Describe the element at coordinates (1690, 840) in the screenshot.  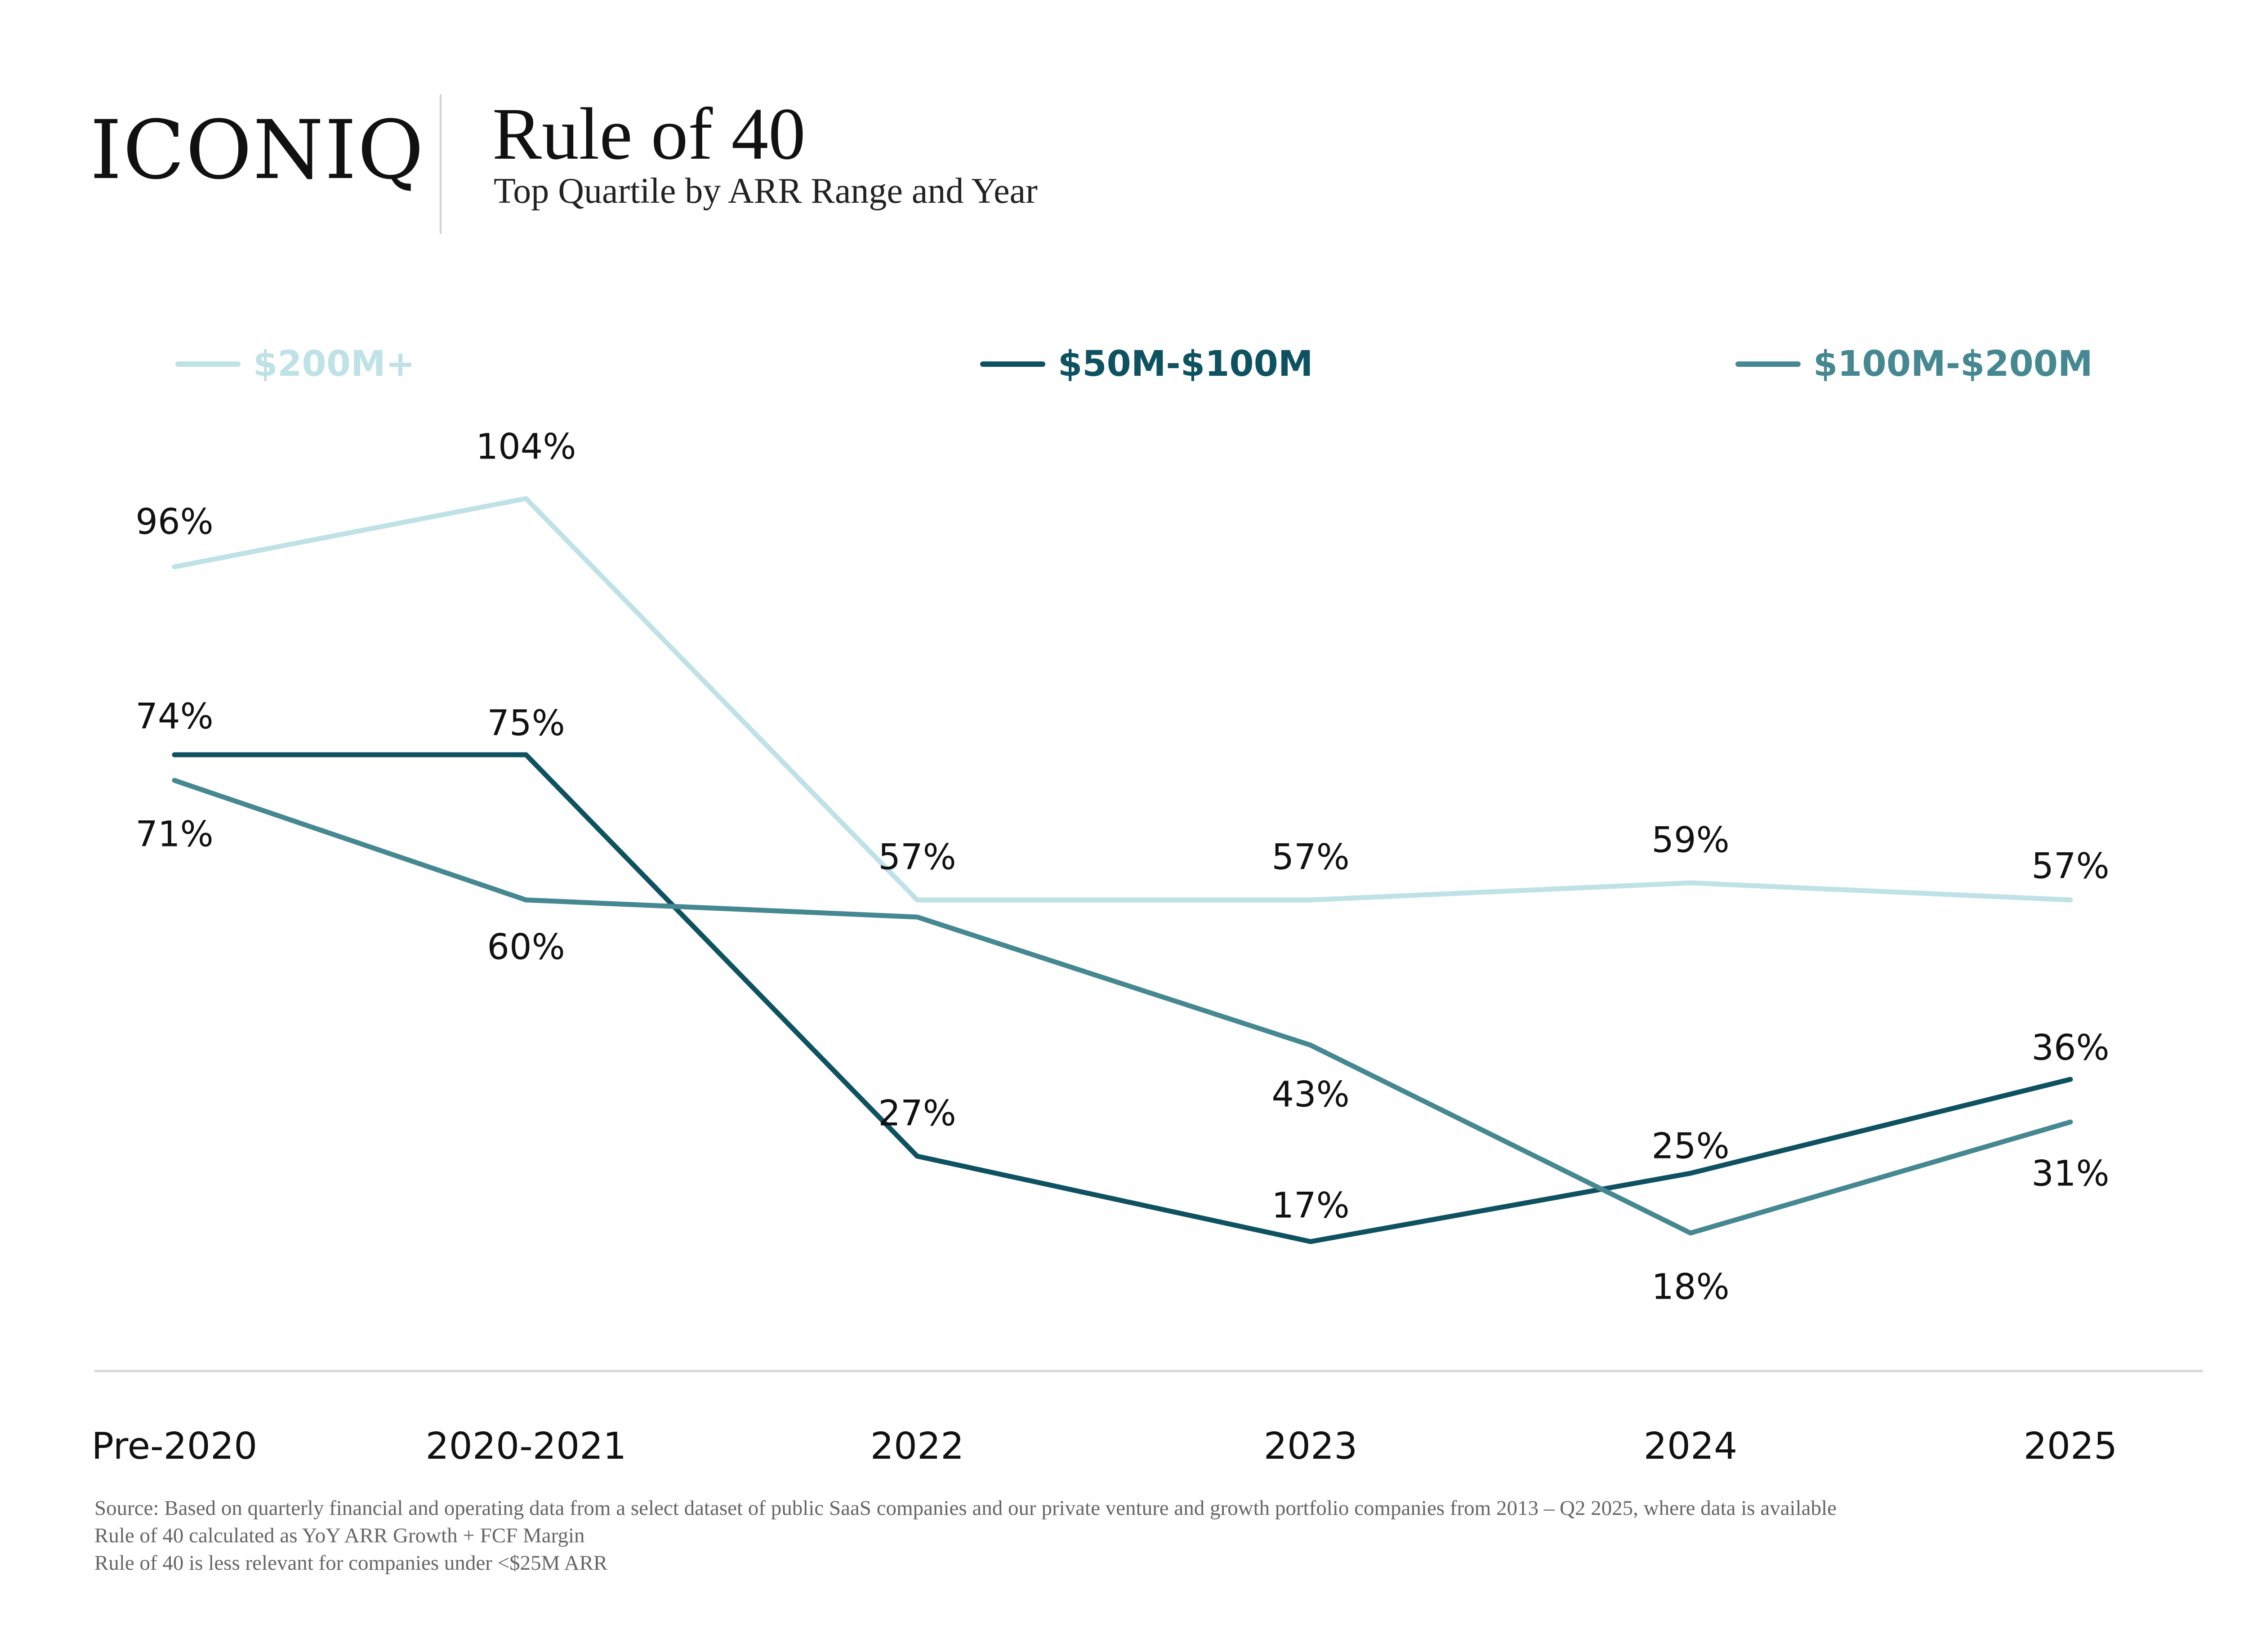
I see `data-label-200m-plus: 59%` at that location.